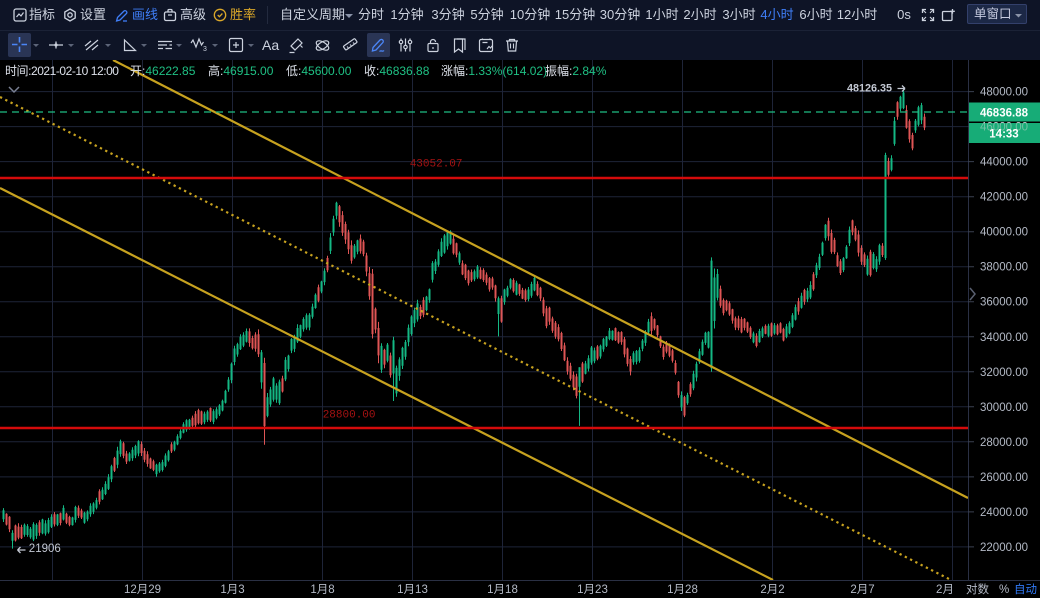  Describe the element at coordinates (682, 590) in the screenshot. I see `svg-text: 1月28` at that location.